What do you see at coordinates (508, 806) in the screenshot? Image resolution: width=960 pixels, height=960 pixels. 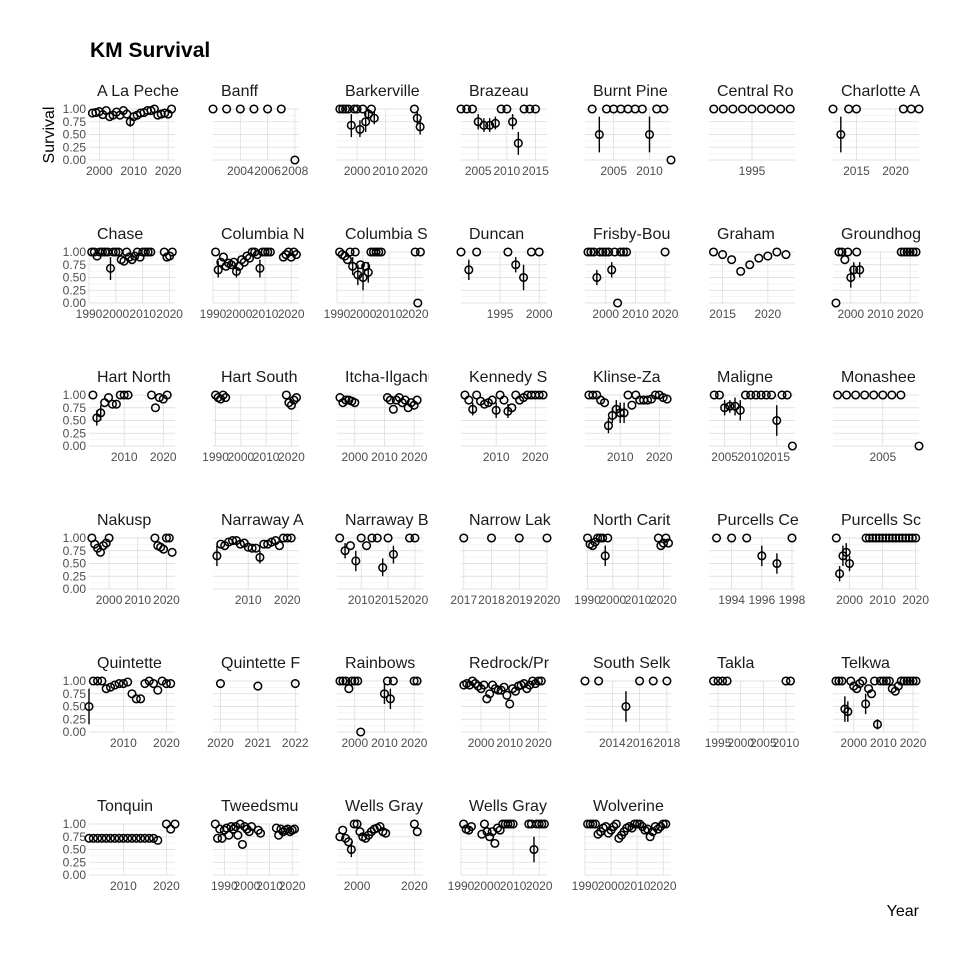 I see `strip-label: Wells Gray` at bounding box center [508, 806].